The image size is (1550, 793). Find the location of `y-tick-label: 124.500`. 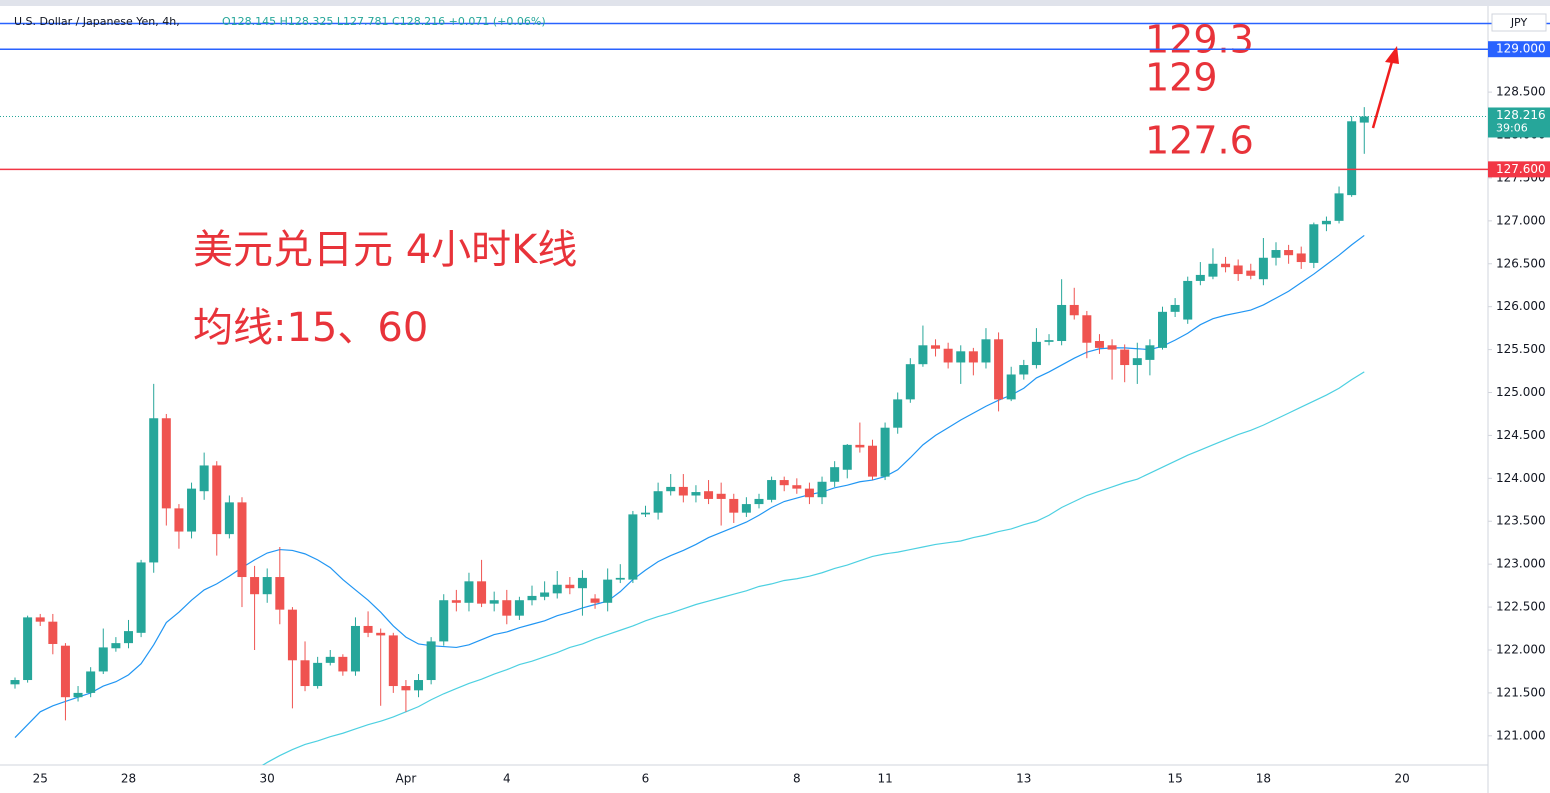

y-tick-label: 124.500 is located at coordinates (1521, 435).